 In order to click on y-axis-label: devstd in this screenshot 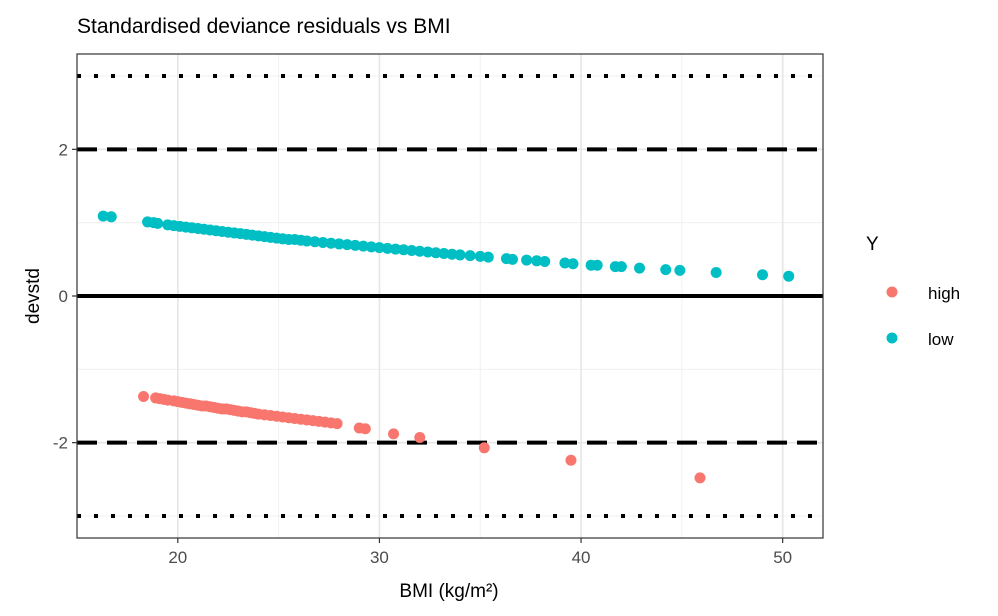, I will do `click(33, 296)`.